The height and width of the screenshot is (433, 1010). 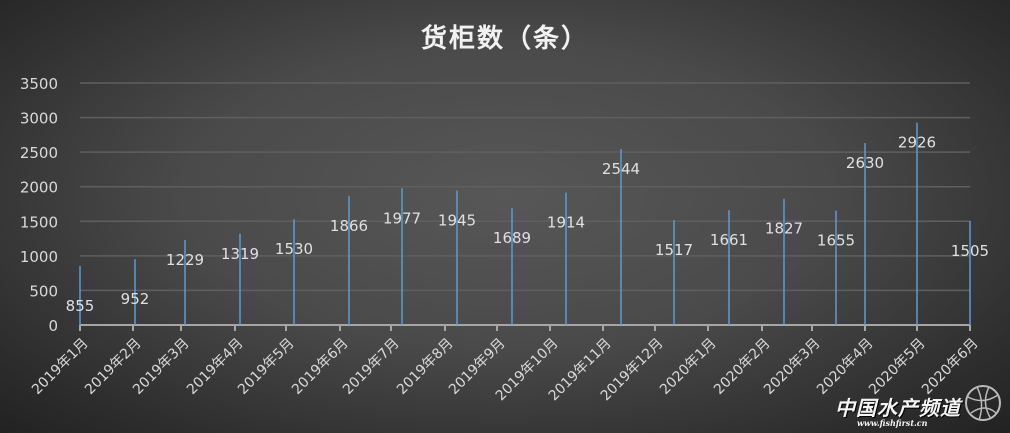 What do you see at coordinates (983, 403) in the screenshot?
I see `globe-icon` at bounding box center [983, 403].